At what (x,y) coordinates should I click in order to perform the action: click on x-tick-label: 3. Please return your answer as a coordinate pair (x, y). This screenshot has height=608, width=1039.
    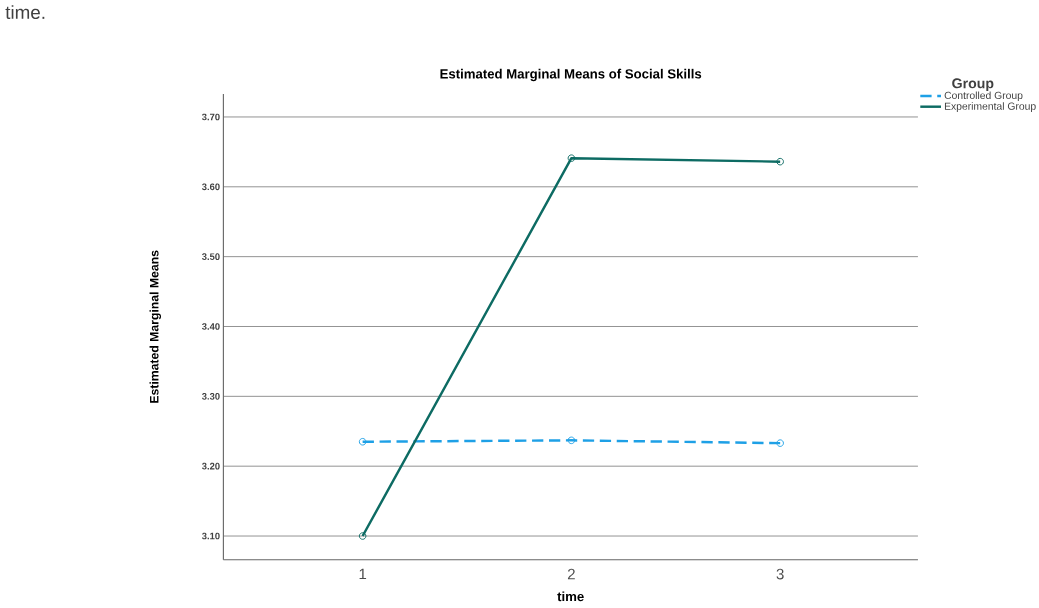
    Looking at the image, I should click on (780, 574).